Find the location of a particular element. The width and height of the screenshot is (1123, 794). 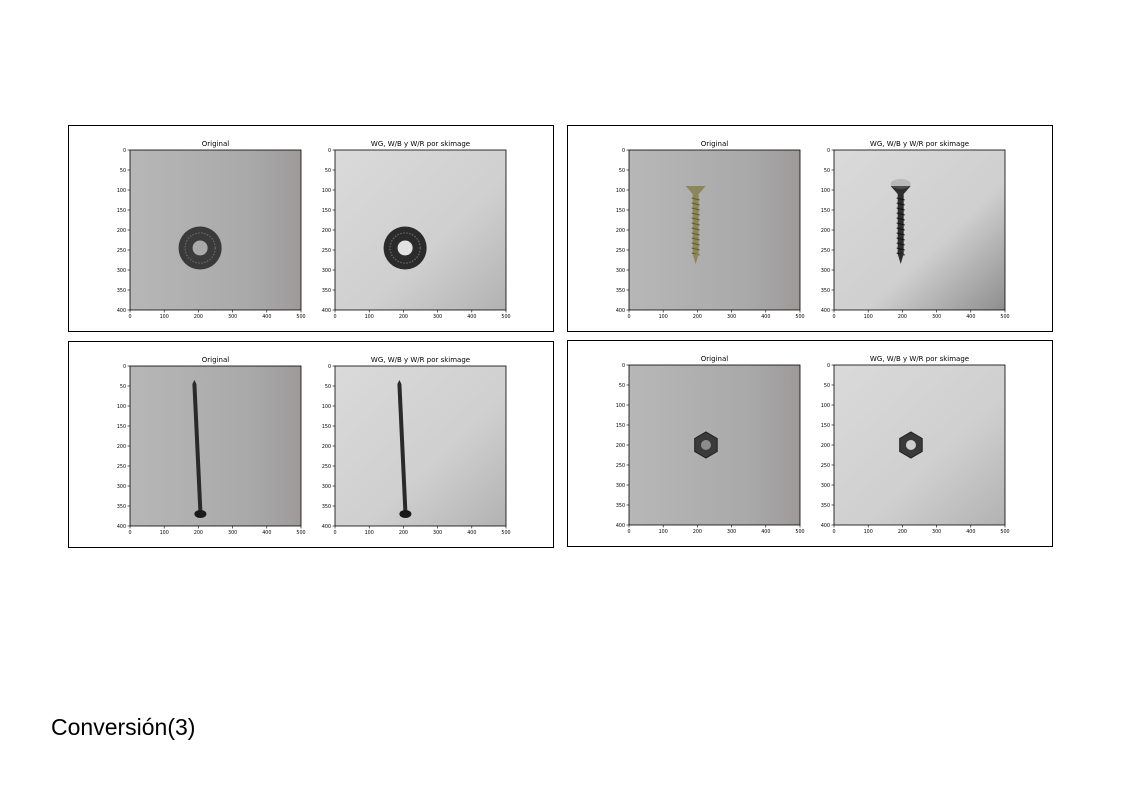

nut-hole is located at coordinates (910, 445).